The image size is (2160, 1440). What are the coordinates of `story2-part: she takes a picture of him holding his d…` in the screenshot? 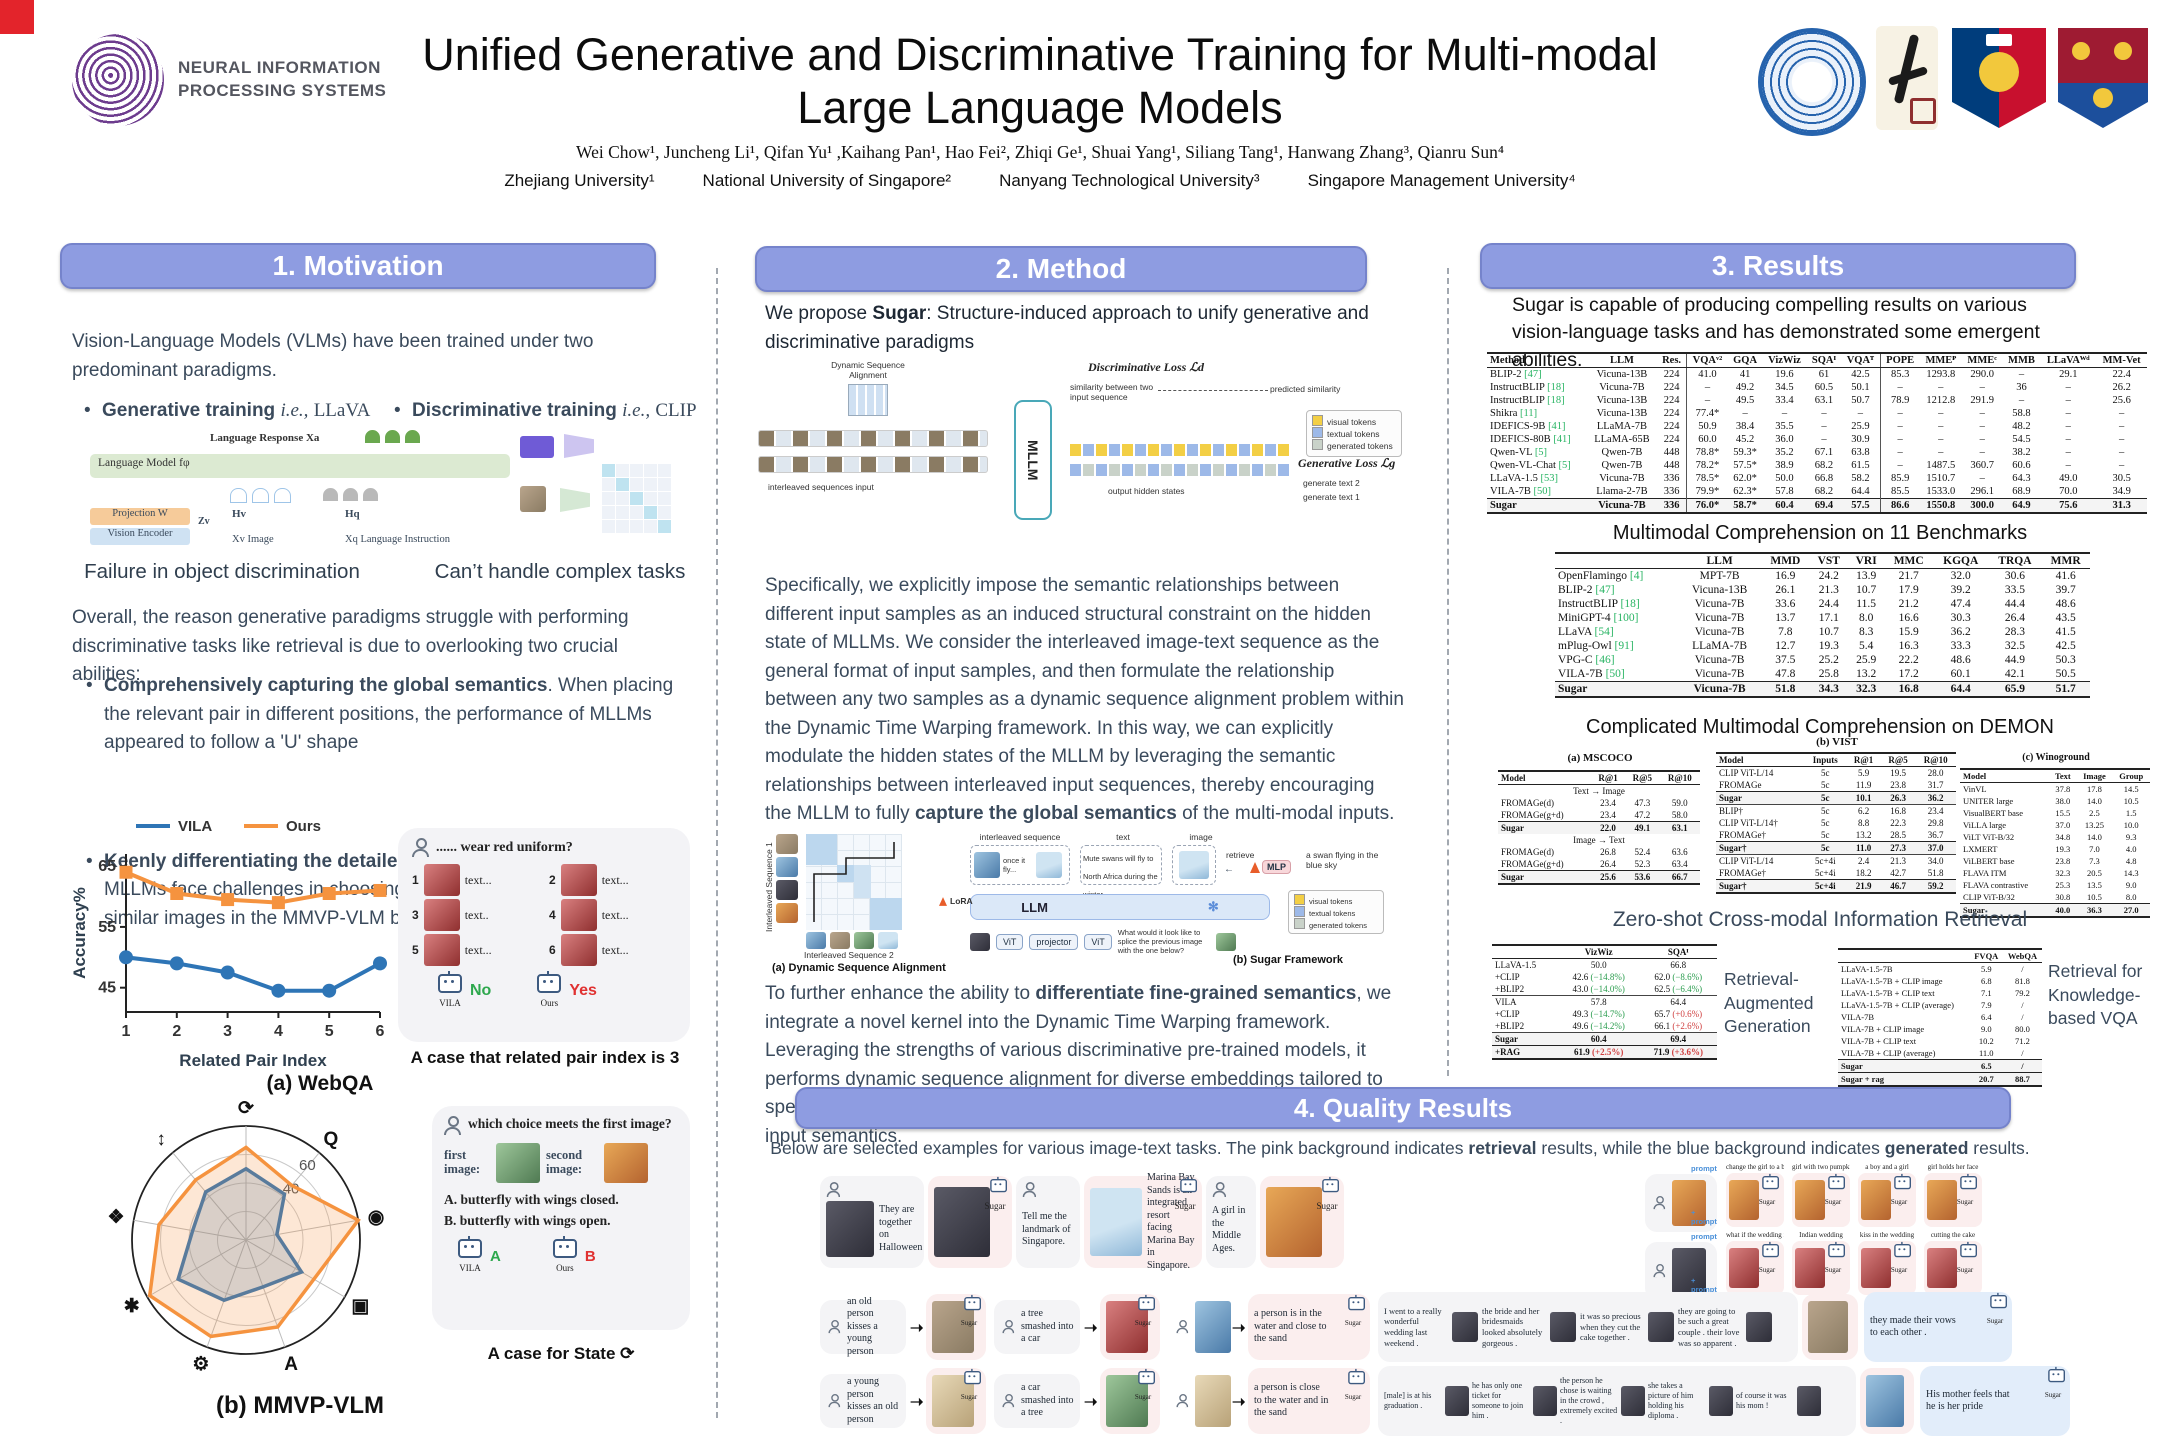 It's located at (1671, 1400).